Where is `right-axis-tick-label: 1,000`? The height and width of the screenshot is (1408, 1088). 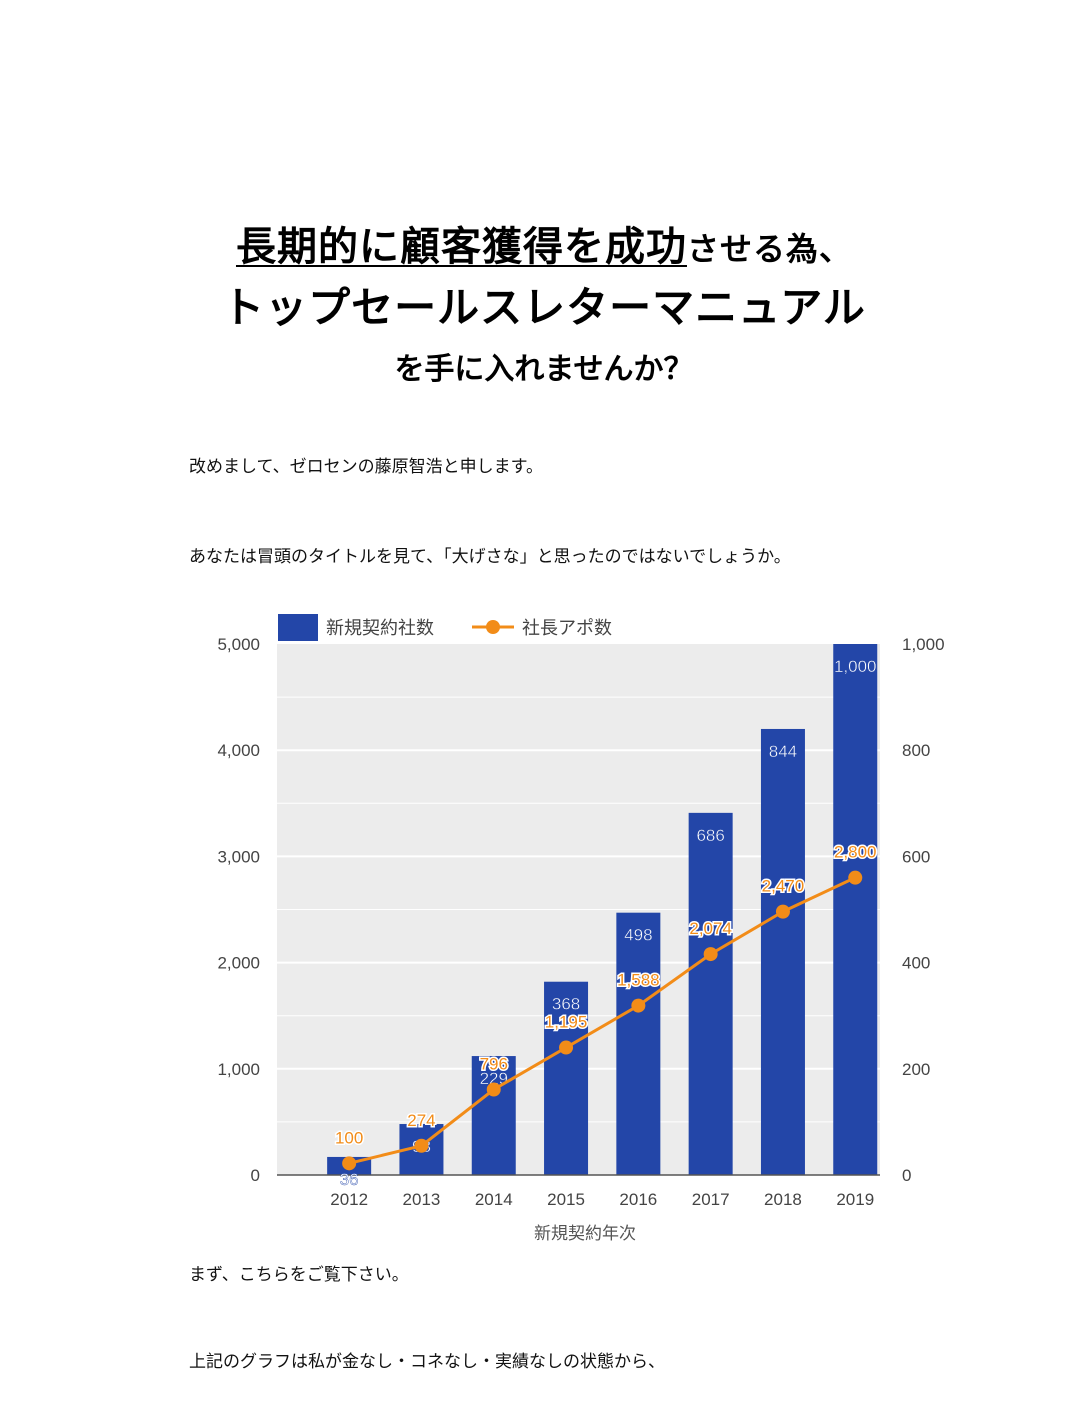 right-axis-tick-label: 1,000 is located at coordinates (923, 644).